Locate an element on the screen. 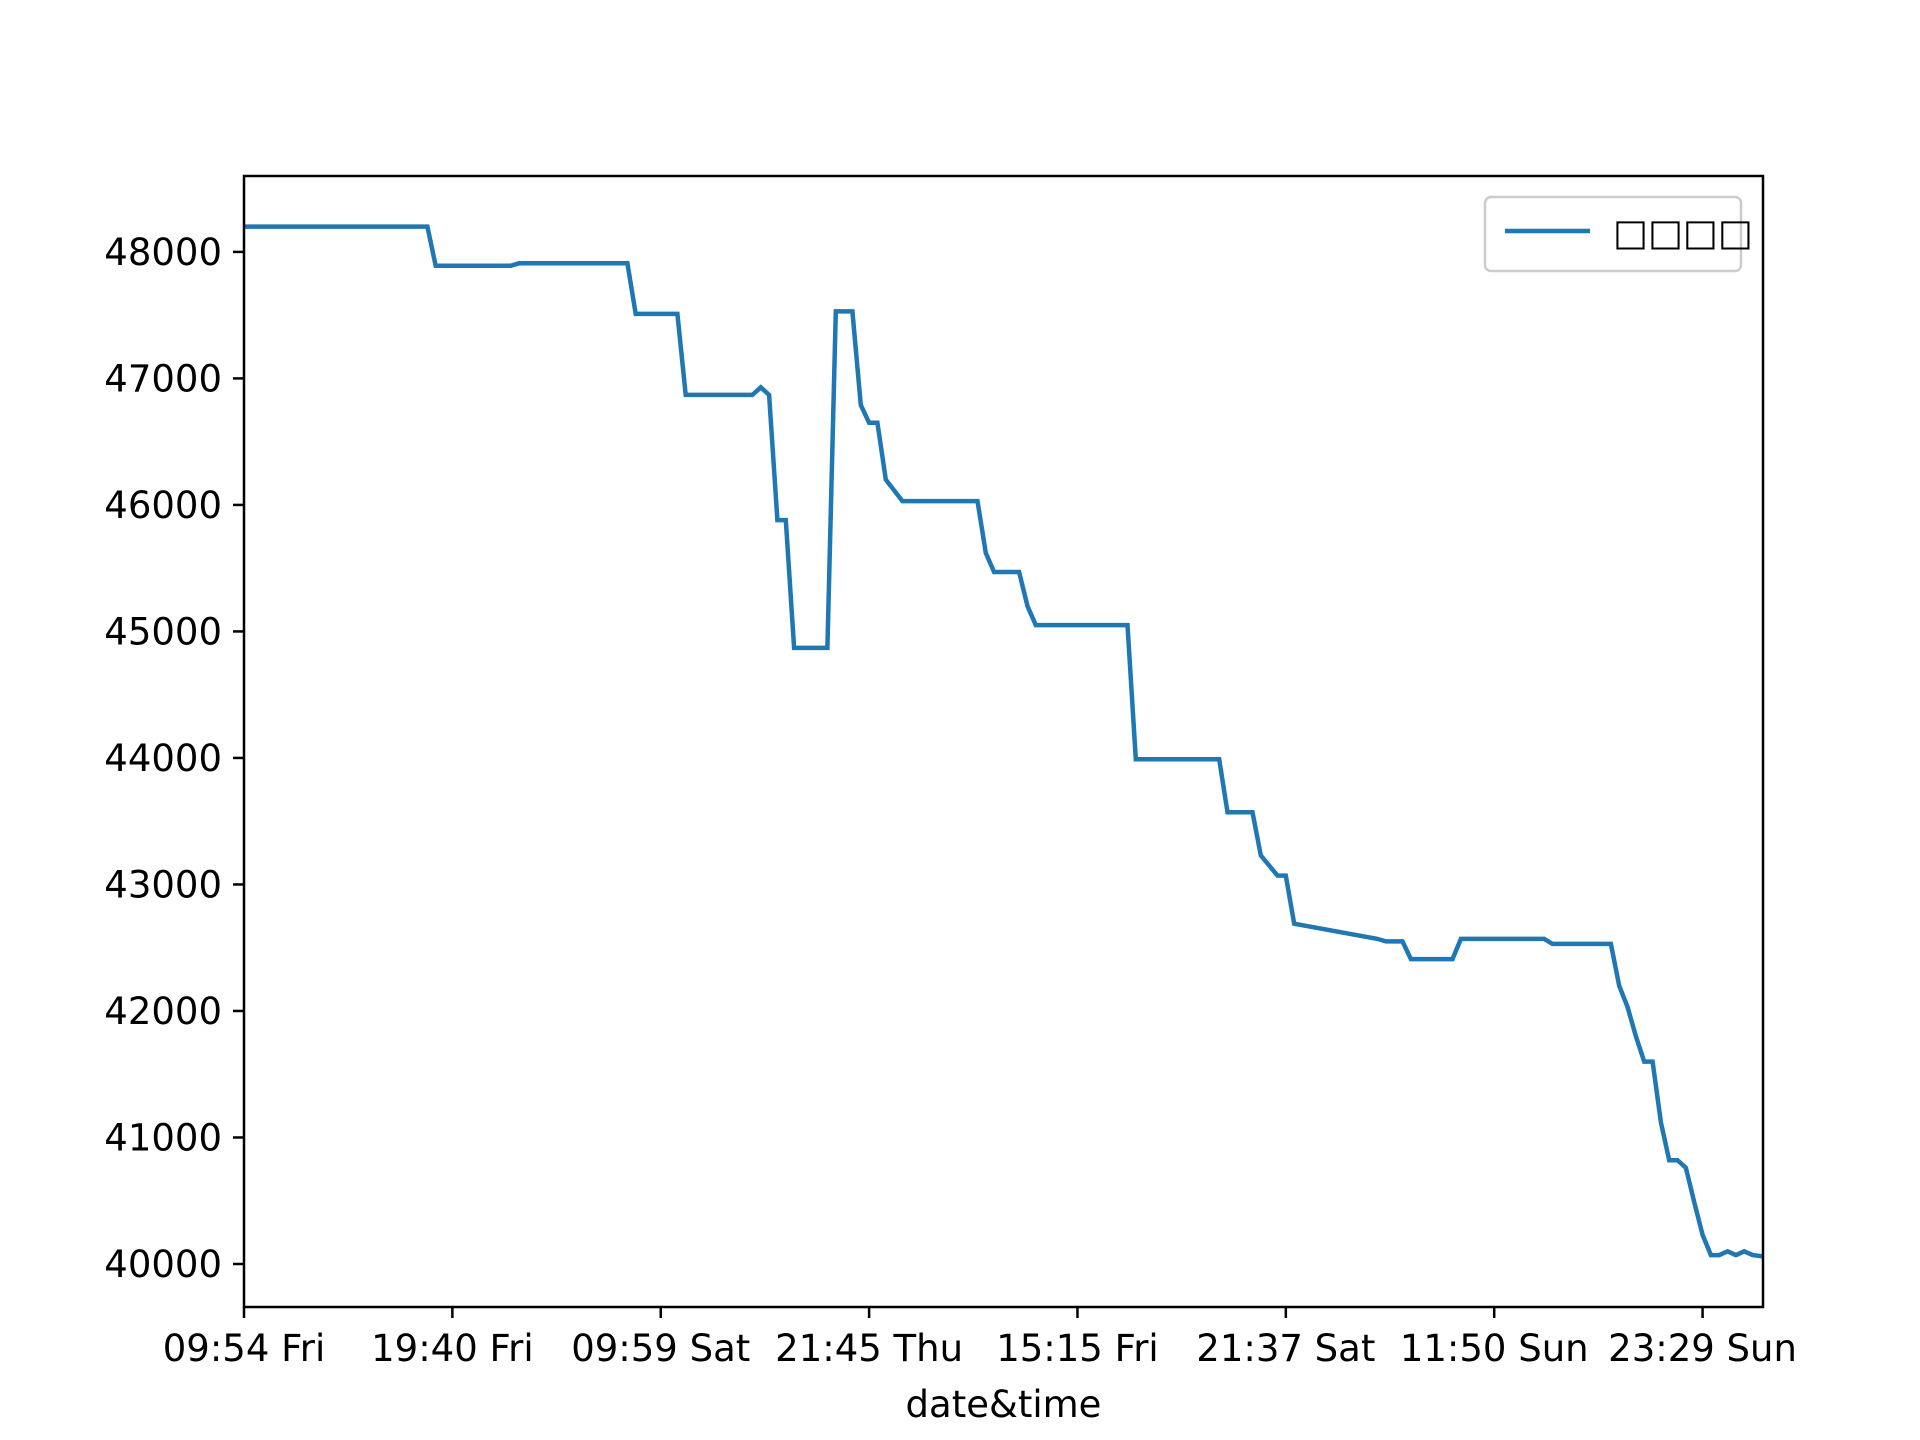  y-tick-label: 44000 is located at coordinates (163, 758).